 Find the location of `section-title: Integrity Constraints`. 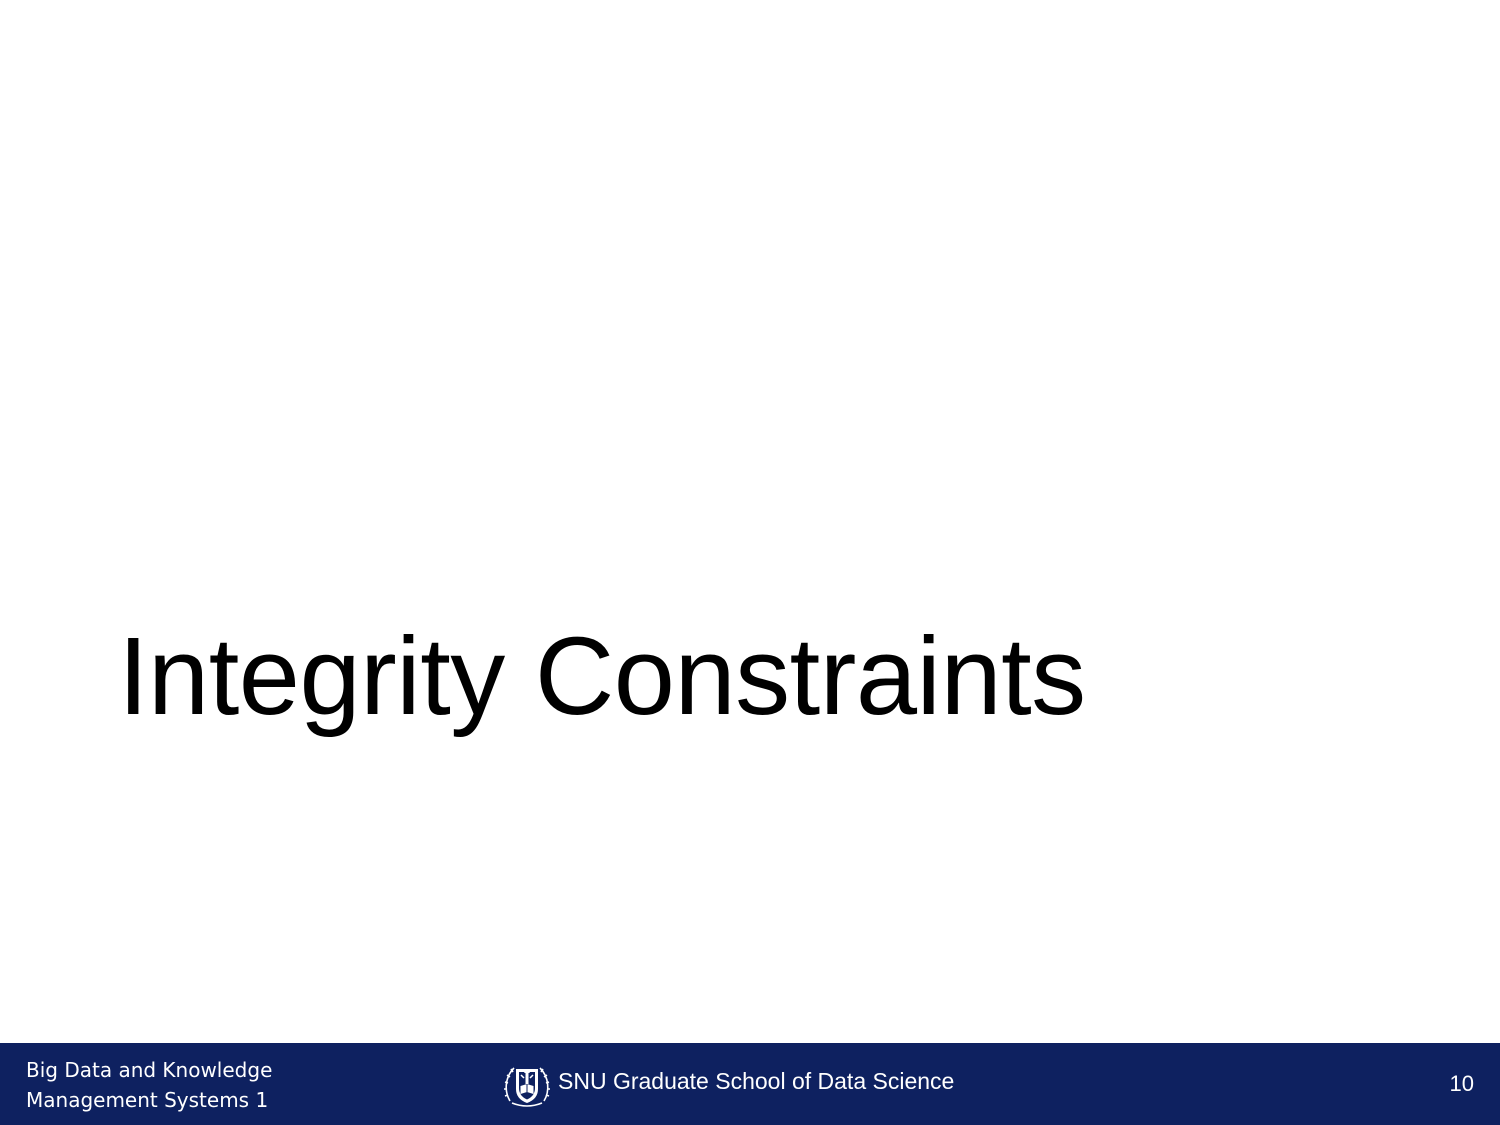

section-title: Integrity Constraints is located at coordinates (602, 676).